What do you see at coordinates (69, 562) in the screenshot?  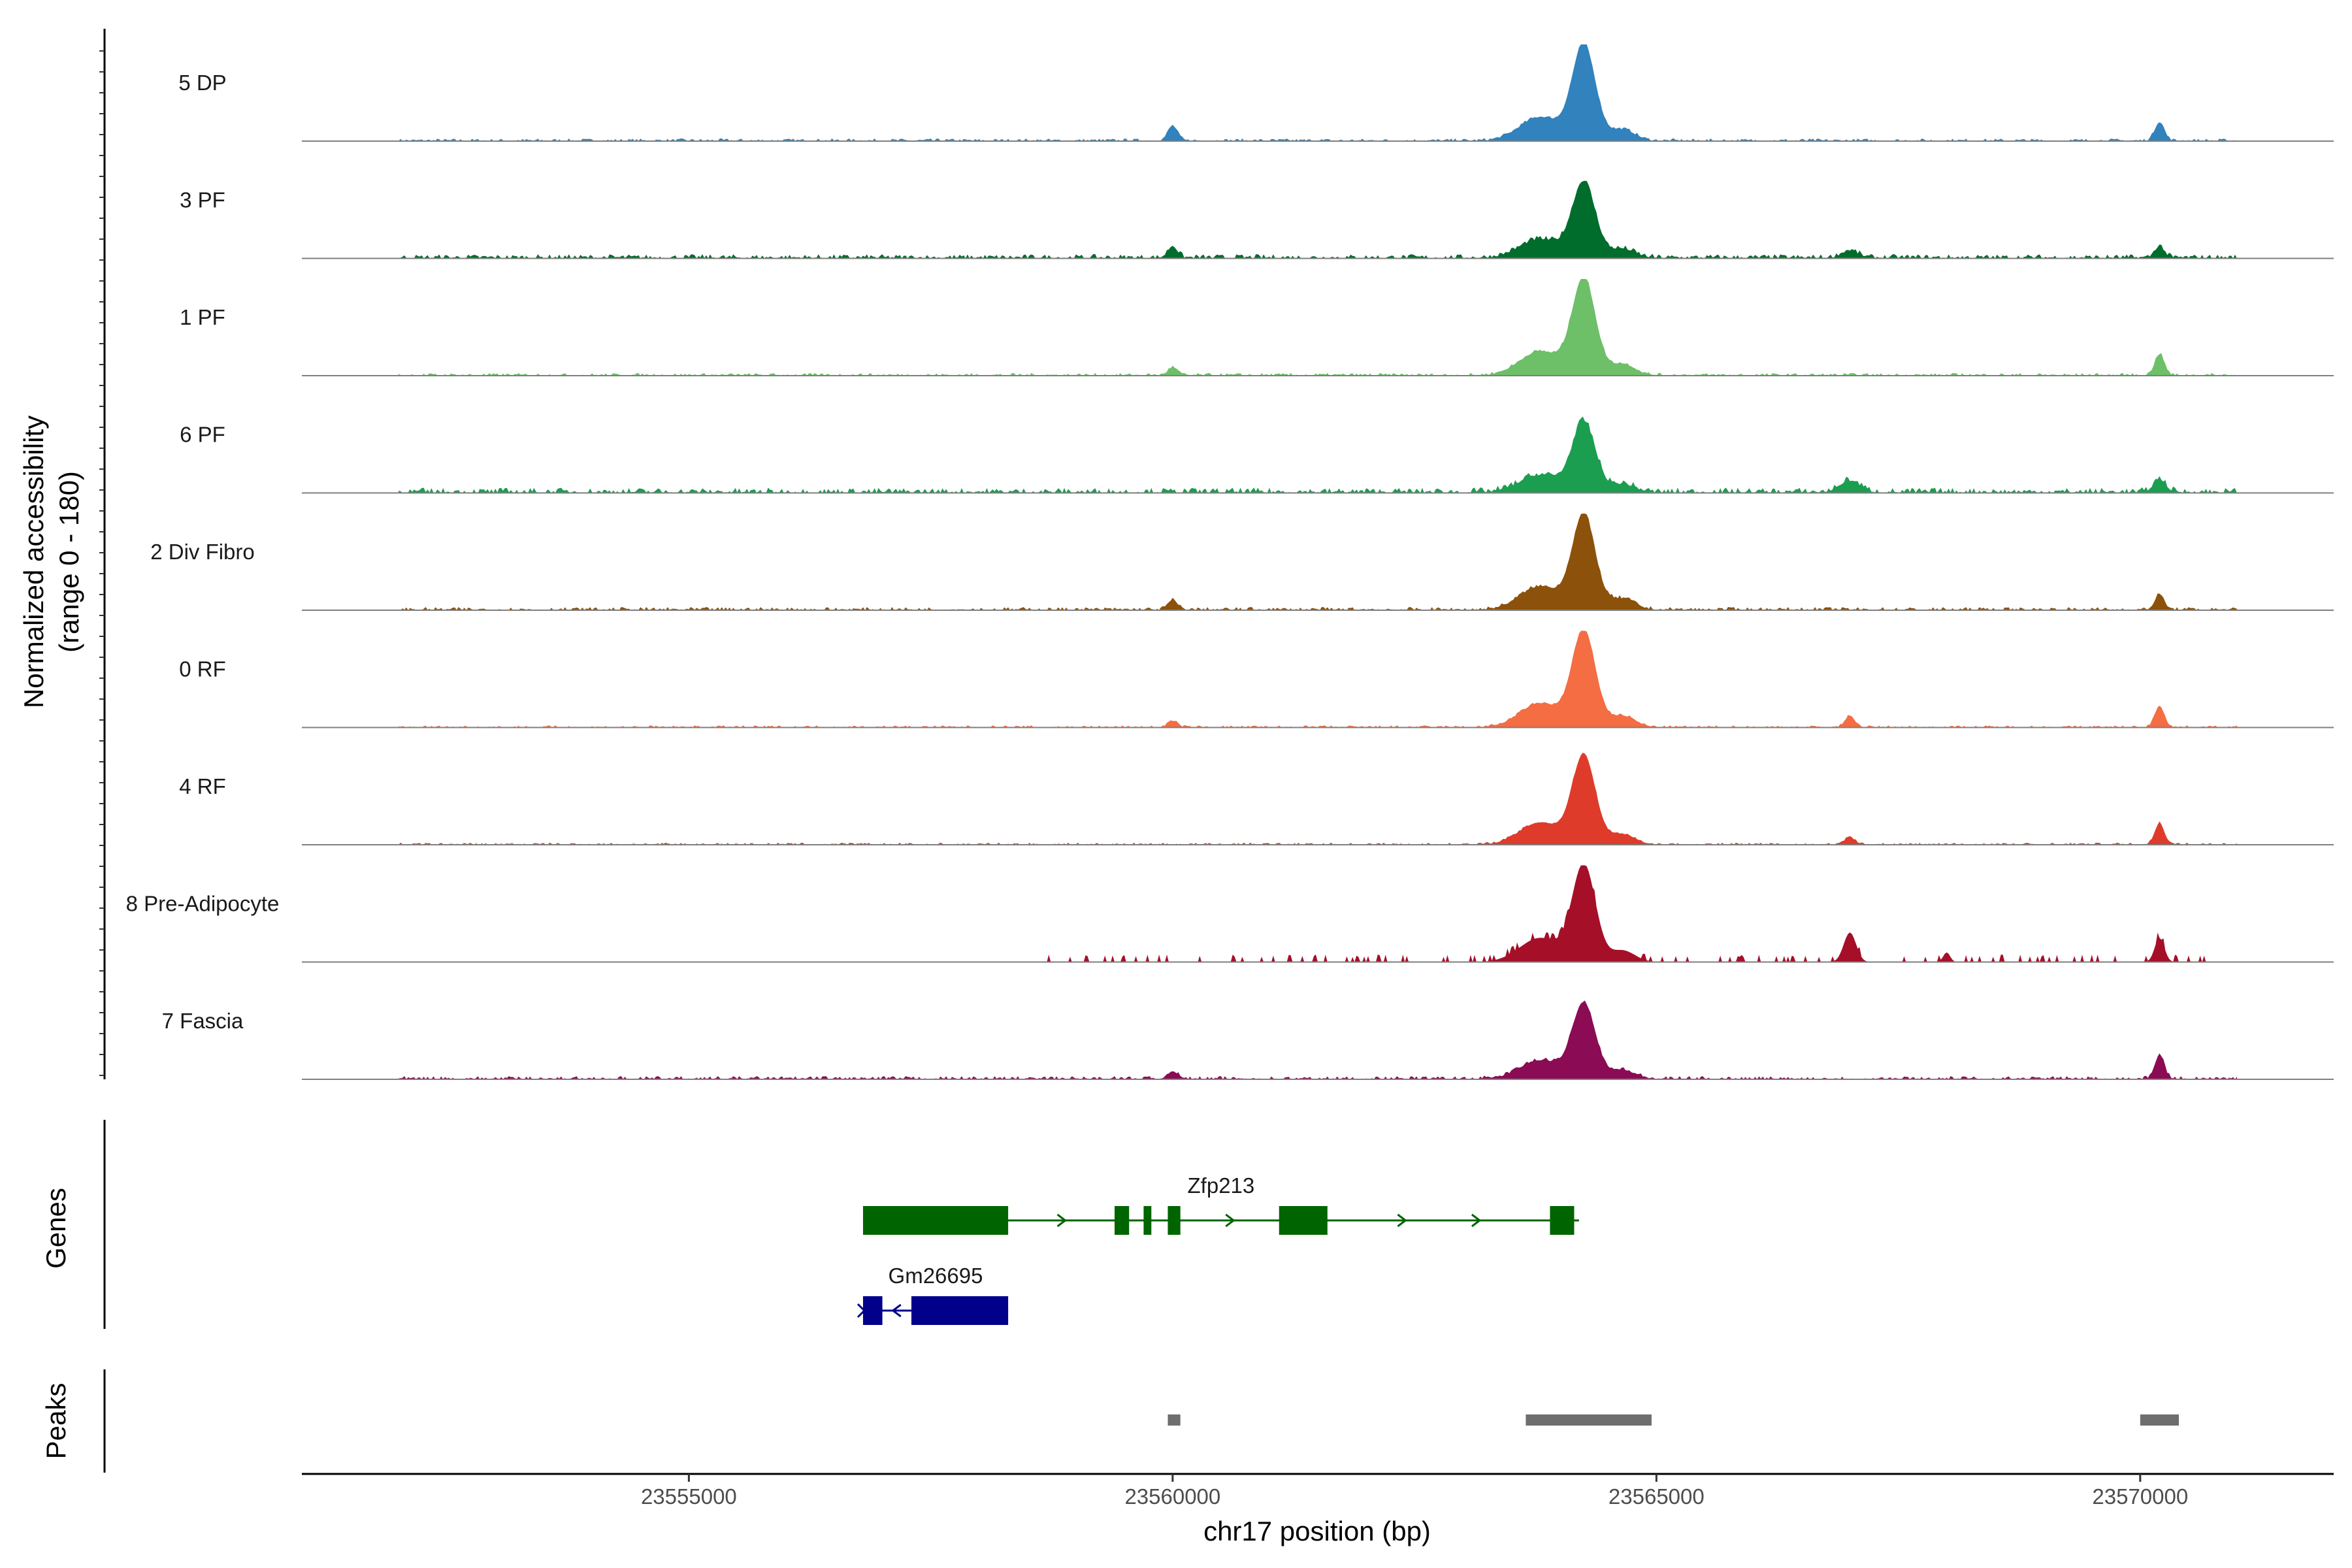 I see `y-axis-title-line2: (range 0 - 180)` at bounding box center [69, 562].